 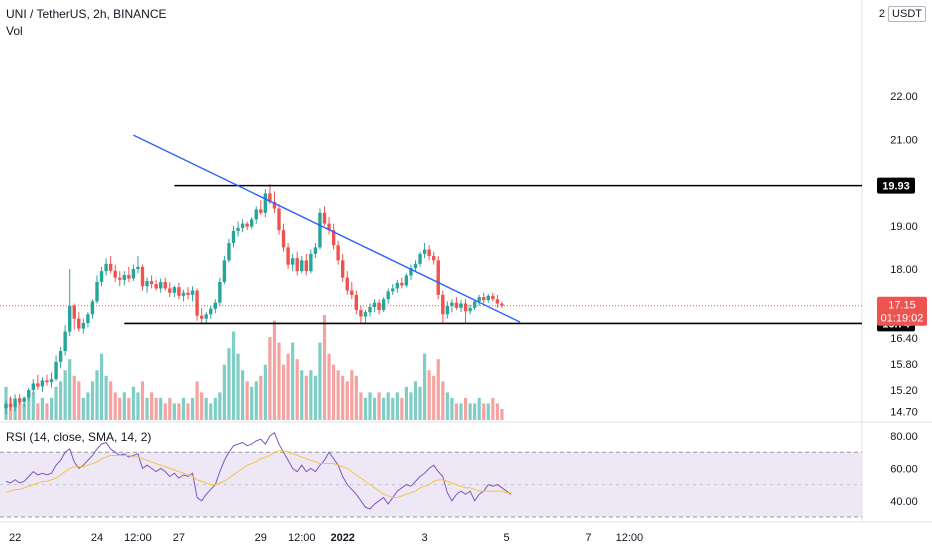 What do you see at coordinates (904, 365) in the screenshot?
I see `price-tick-label: 15.80` at bounding box center [904, 365].